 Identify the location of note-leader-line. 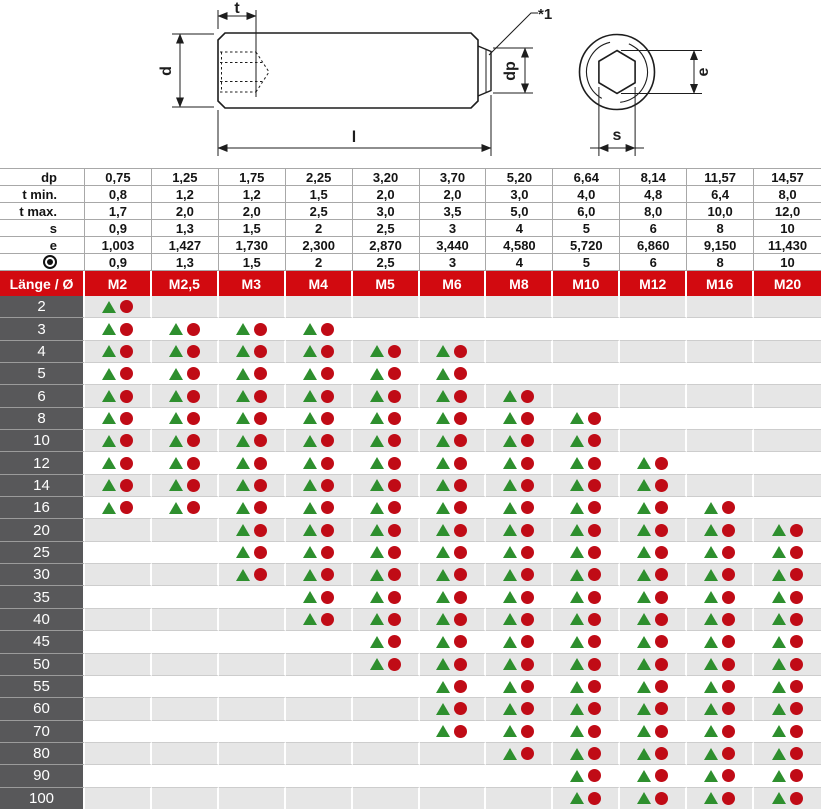
(513, 34).